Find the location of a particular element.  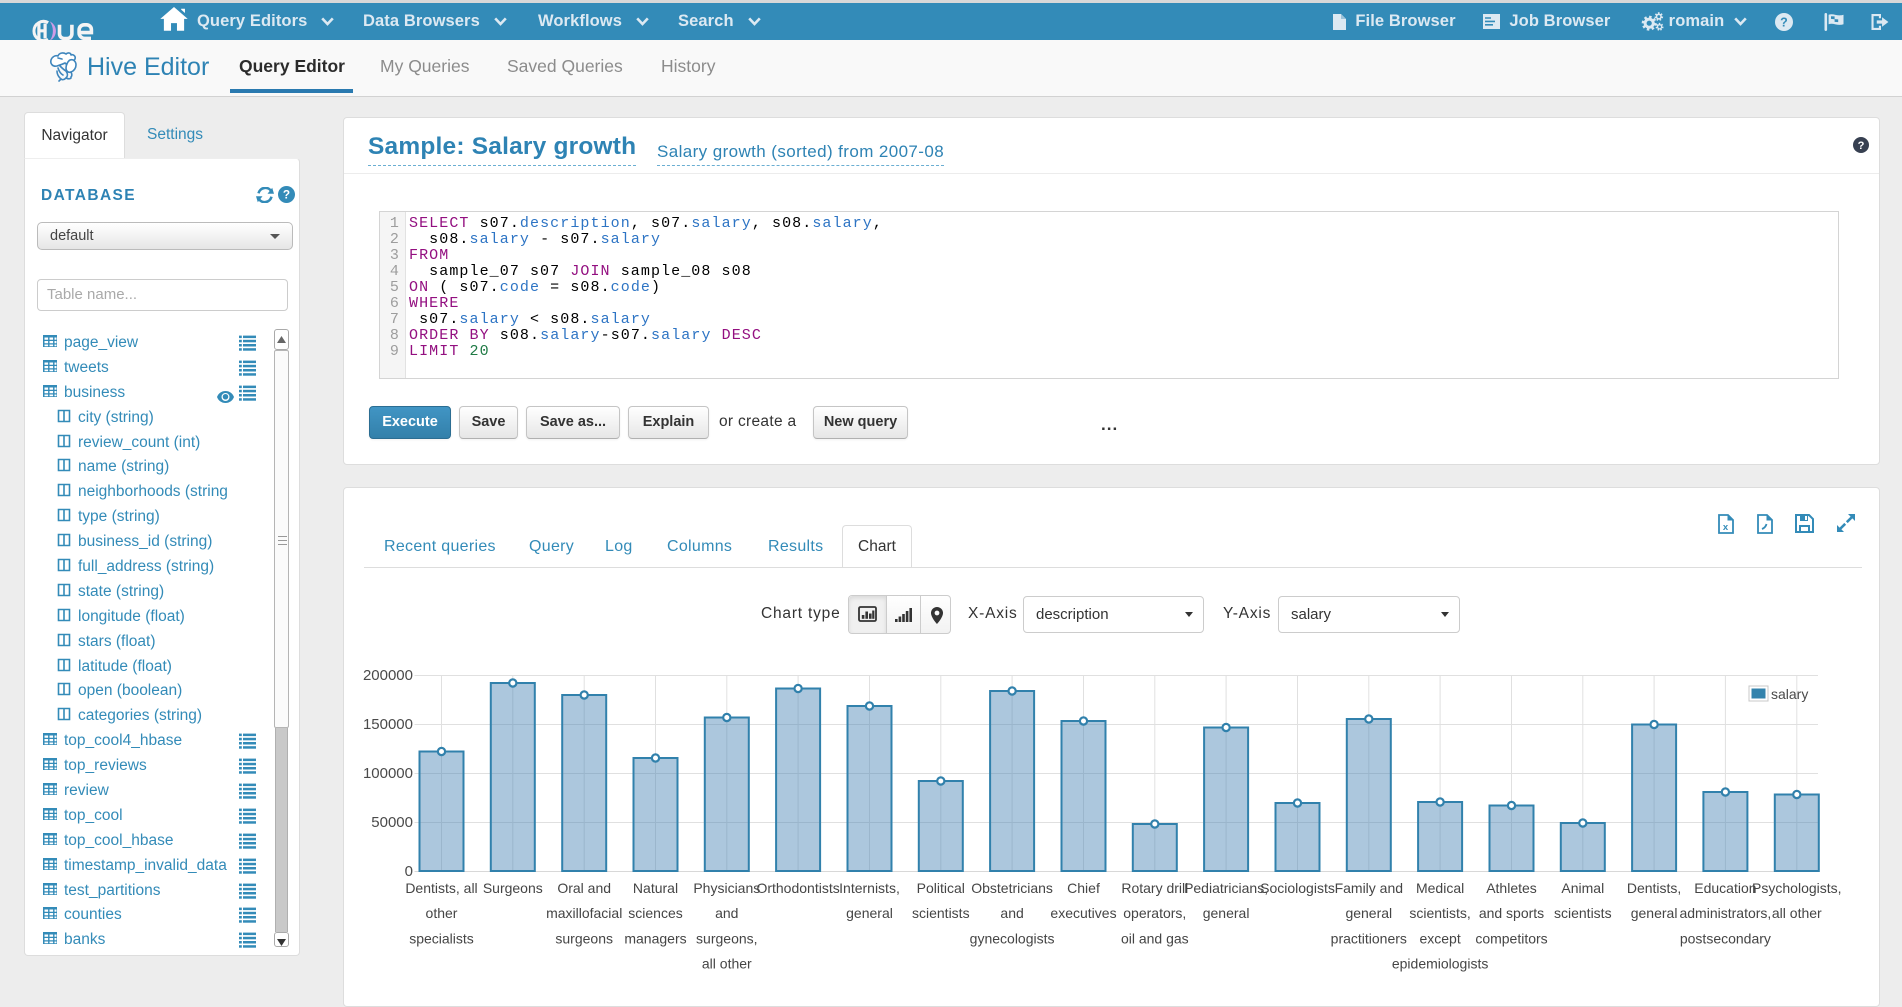

svg-text: administrators, is located at coordinates (1725, 913).